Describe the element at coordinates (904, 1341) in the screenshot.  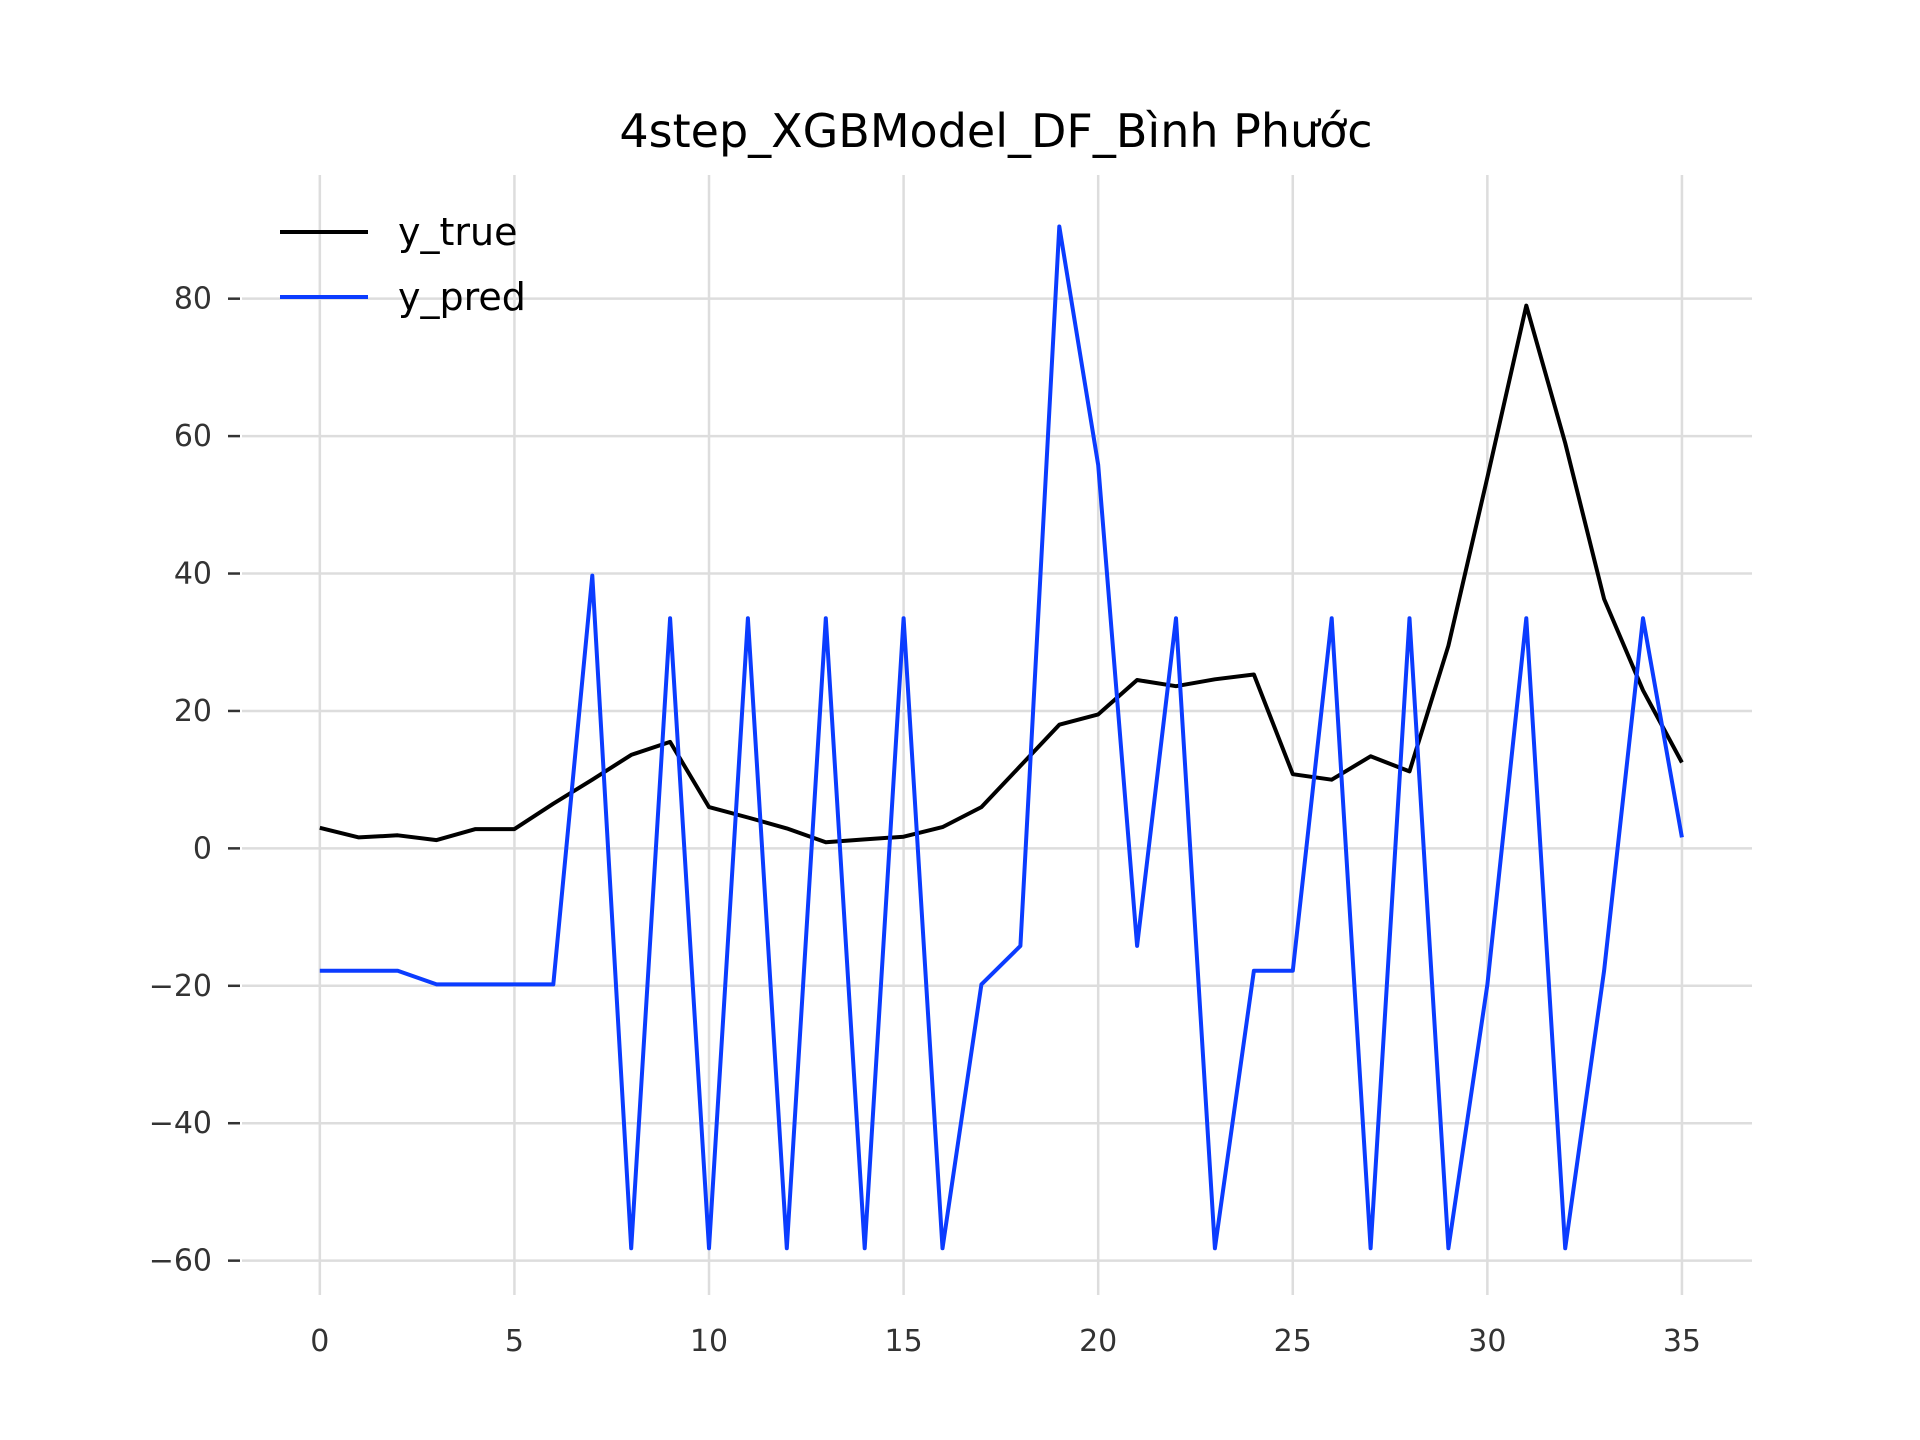
I see `x-tick-label: 15` at that location.